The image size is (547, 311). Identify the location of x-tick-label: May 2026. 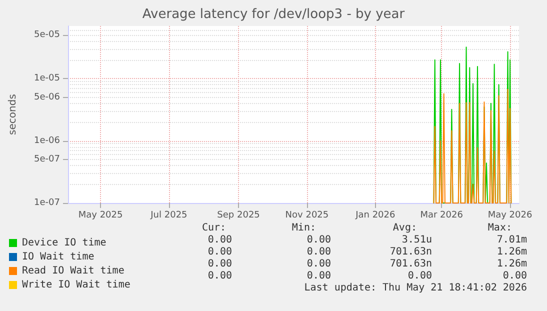
(510, 215).